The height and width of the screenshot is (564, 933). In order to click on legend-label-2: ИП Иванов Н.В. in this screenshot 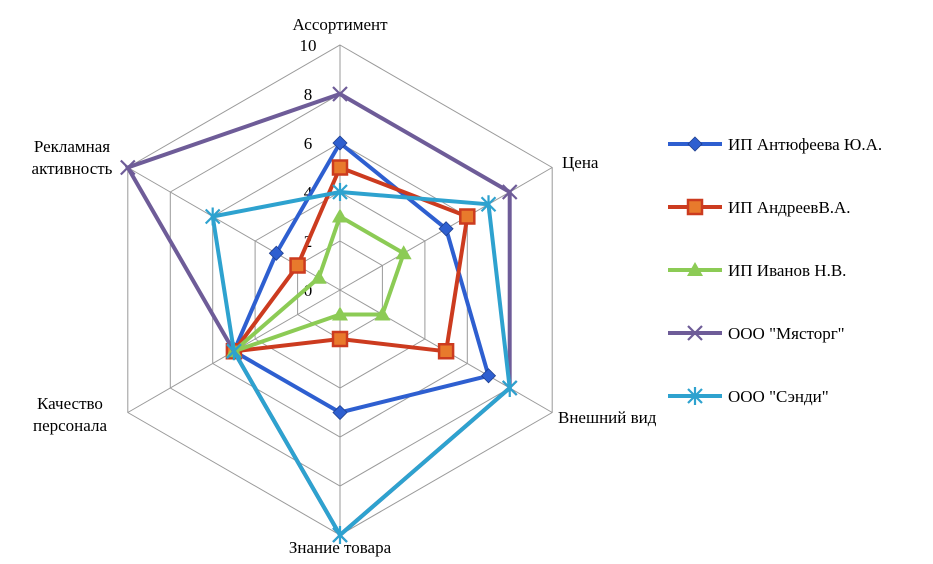, I will do `click(787, 270)`.